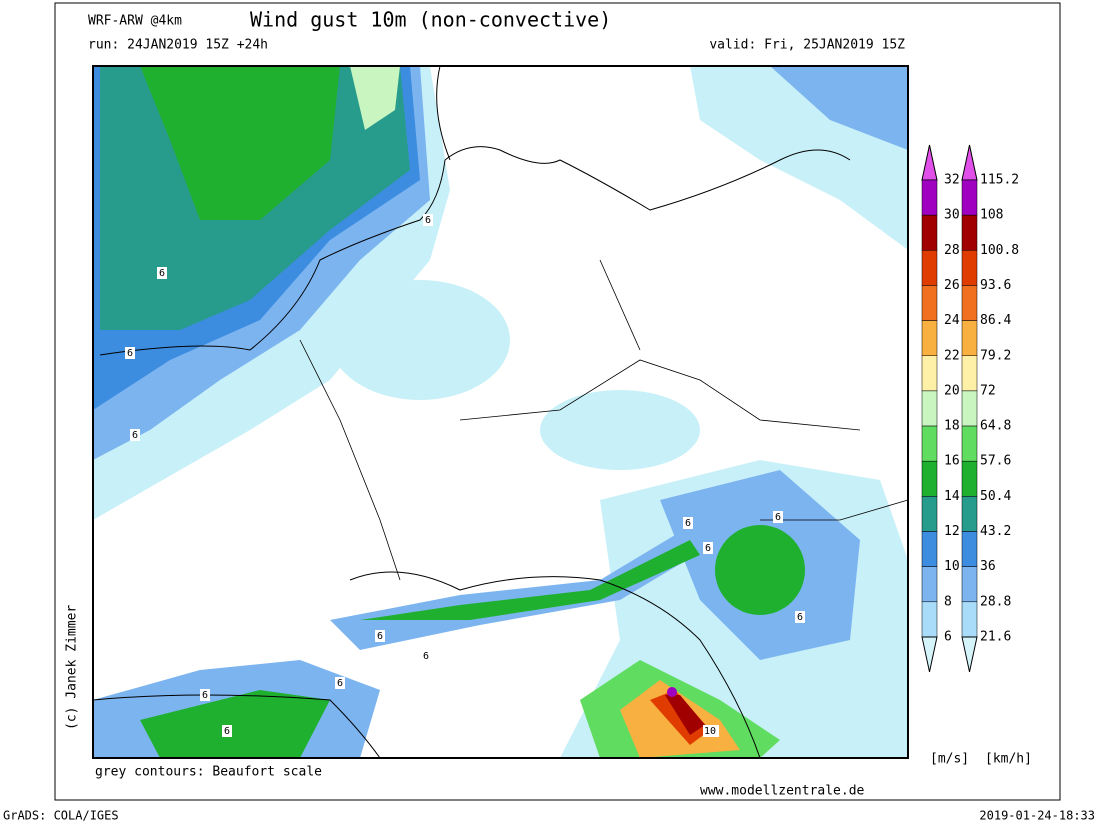 This screenshot has width=1100, height=825. What do you see at coordinates (1037, 816) in the screenshot?
I see `timestamp: 2019-01-24-18:33` at bounding box center [1037, 816].